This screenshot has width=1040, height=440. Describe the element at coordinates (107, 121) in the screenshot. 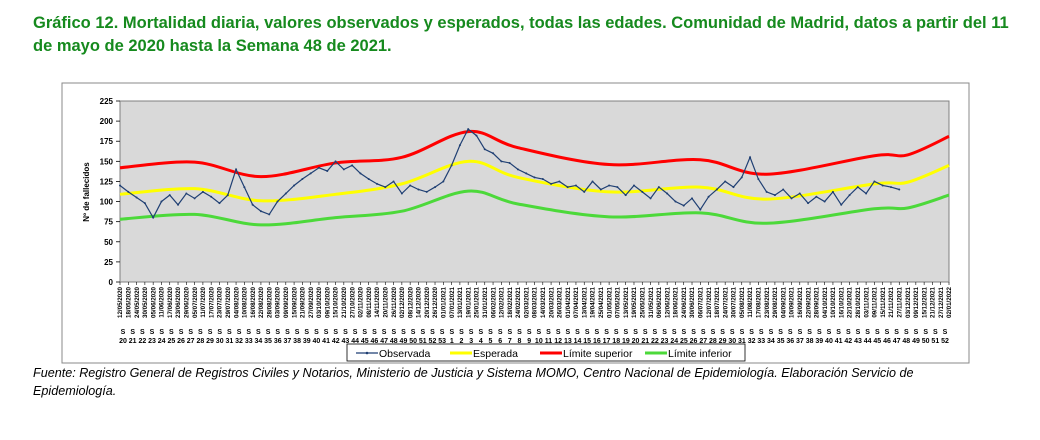

I see `y-tick-label: 200` at that location.